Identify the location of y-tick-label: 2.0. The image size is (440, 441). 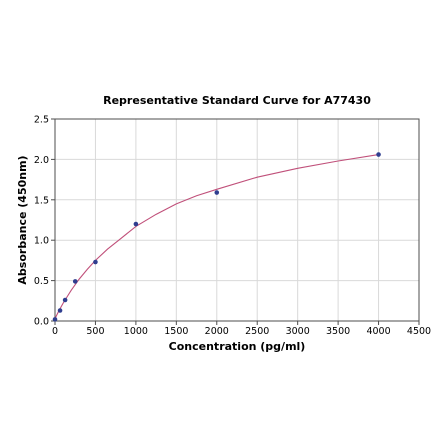
(41, 160).